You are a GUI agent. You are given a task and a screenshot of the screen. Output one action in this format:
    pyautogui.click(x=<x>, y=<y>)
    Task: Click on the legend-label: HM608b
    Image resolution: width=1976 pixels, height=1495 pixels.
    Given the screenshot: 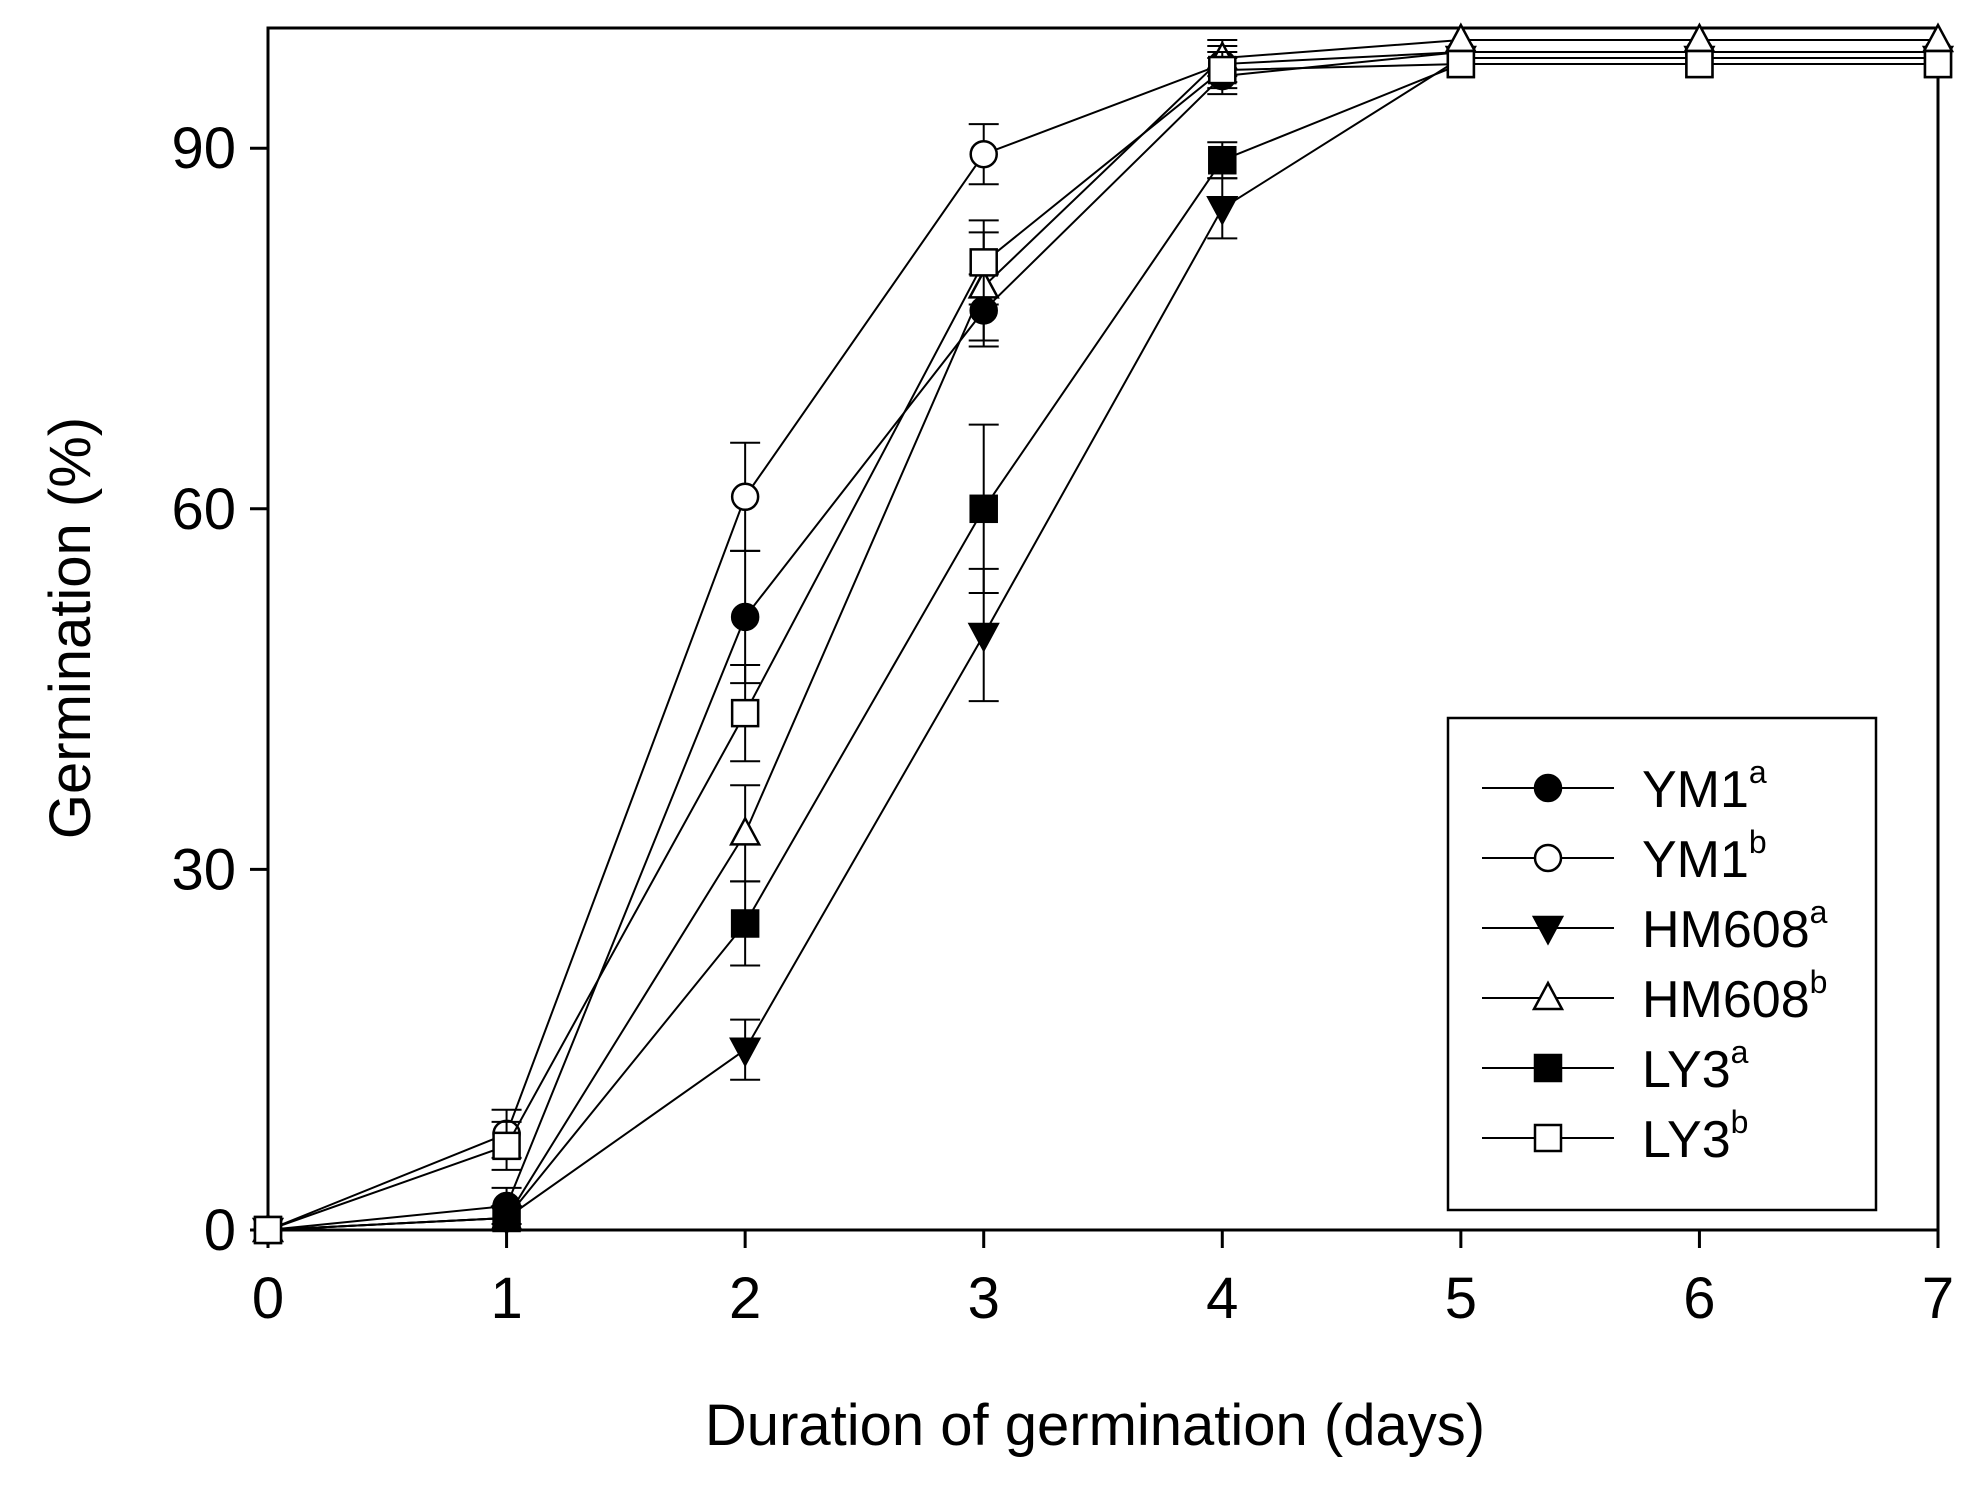 What is the action you would take?
    pyautogui.click(x=1734, y=996)
    